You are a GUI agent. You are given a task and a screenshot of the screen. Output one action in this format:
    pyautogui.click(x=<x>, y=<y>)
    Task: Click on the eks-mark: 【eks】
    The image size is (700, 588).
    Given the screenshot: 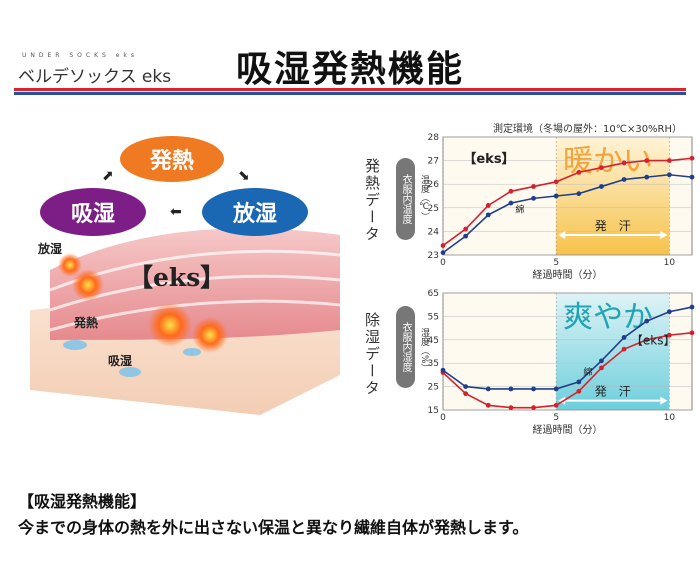 What is the action you would take?
    pyautogui.click(x=177, y=277)
    